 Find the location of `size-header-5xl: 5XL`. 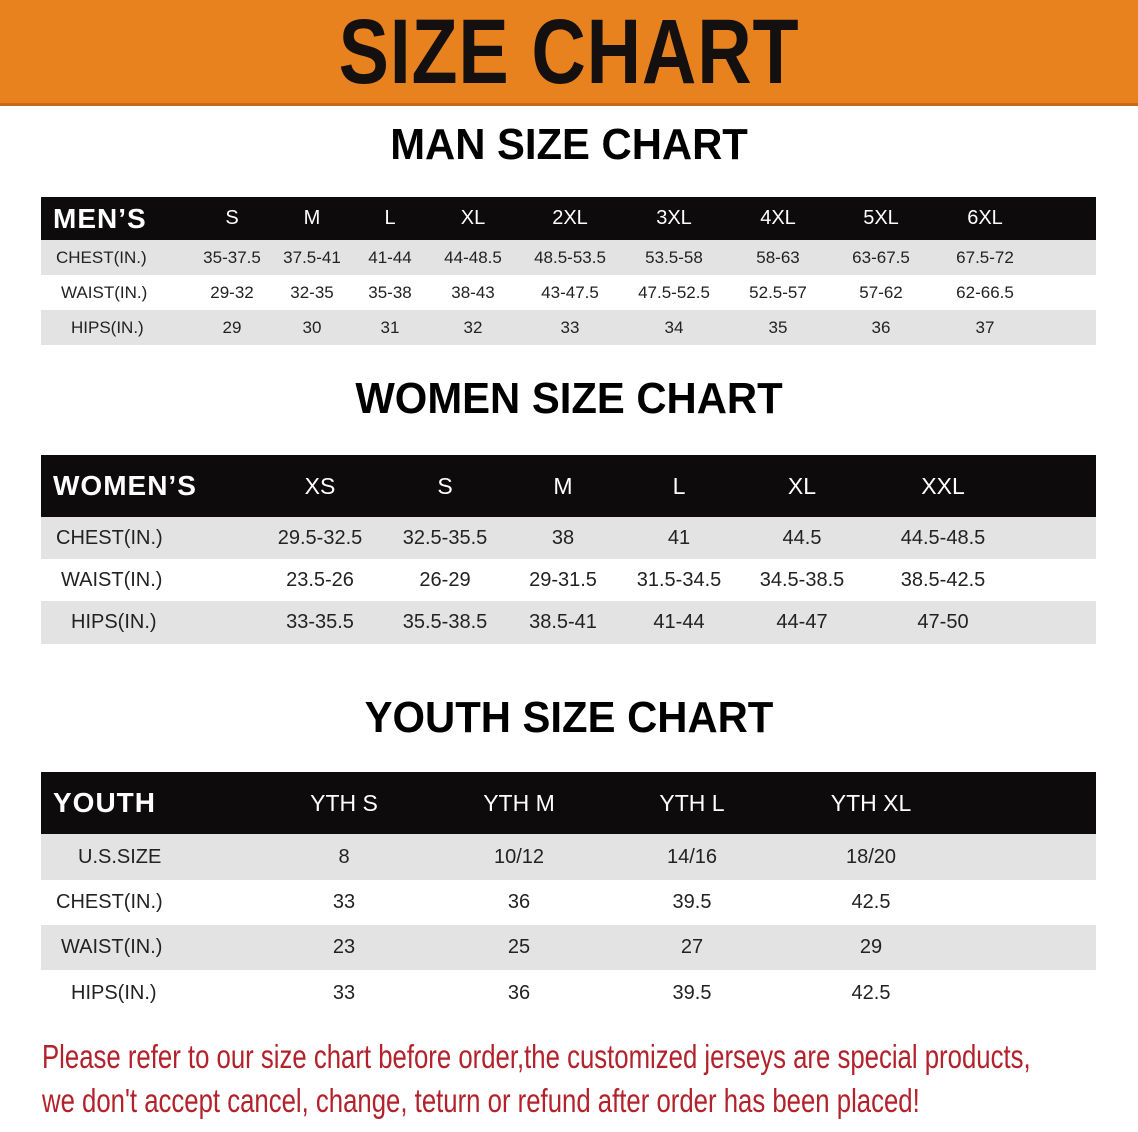

size-header-5xl: 5XL is located at coordinates (881, 218).